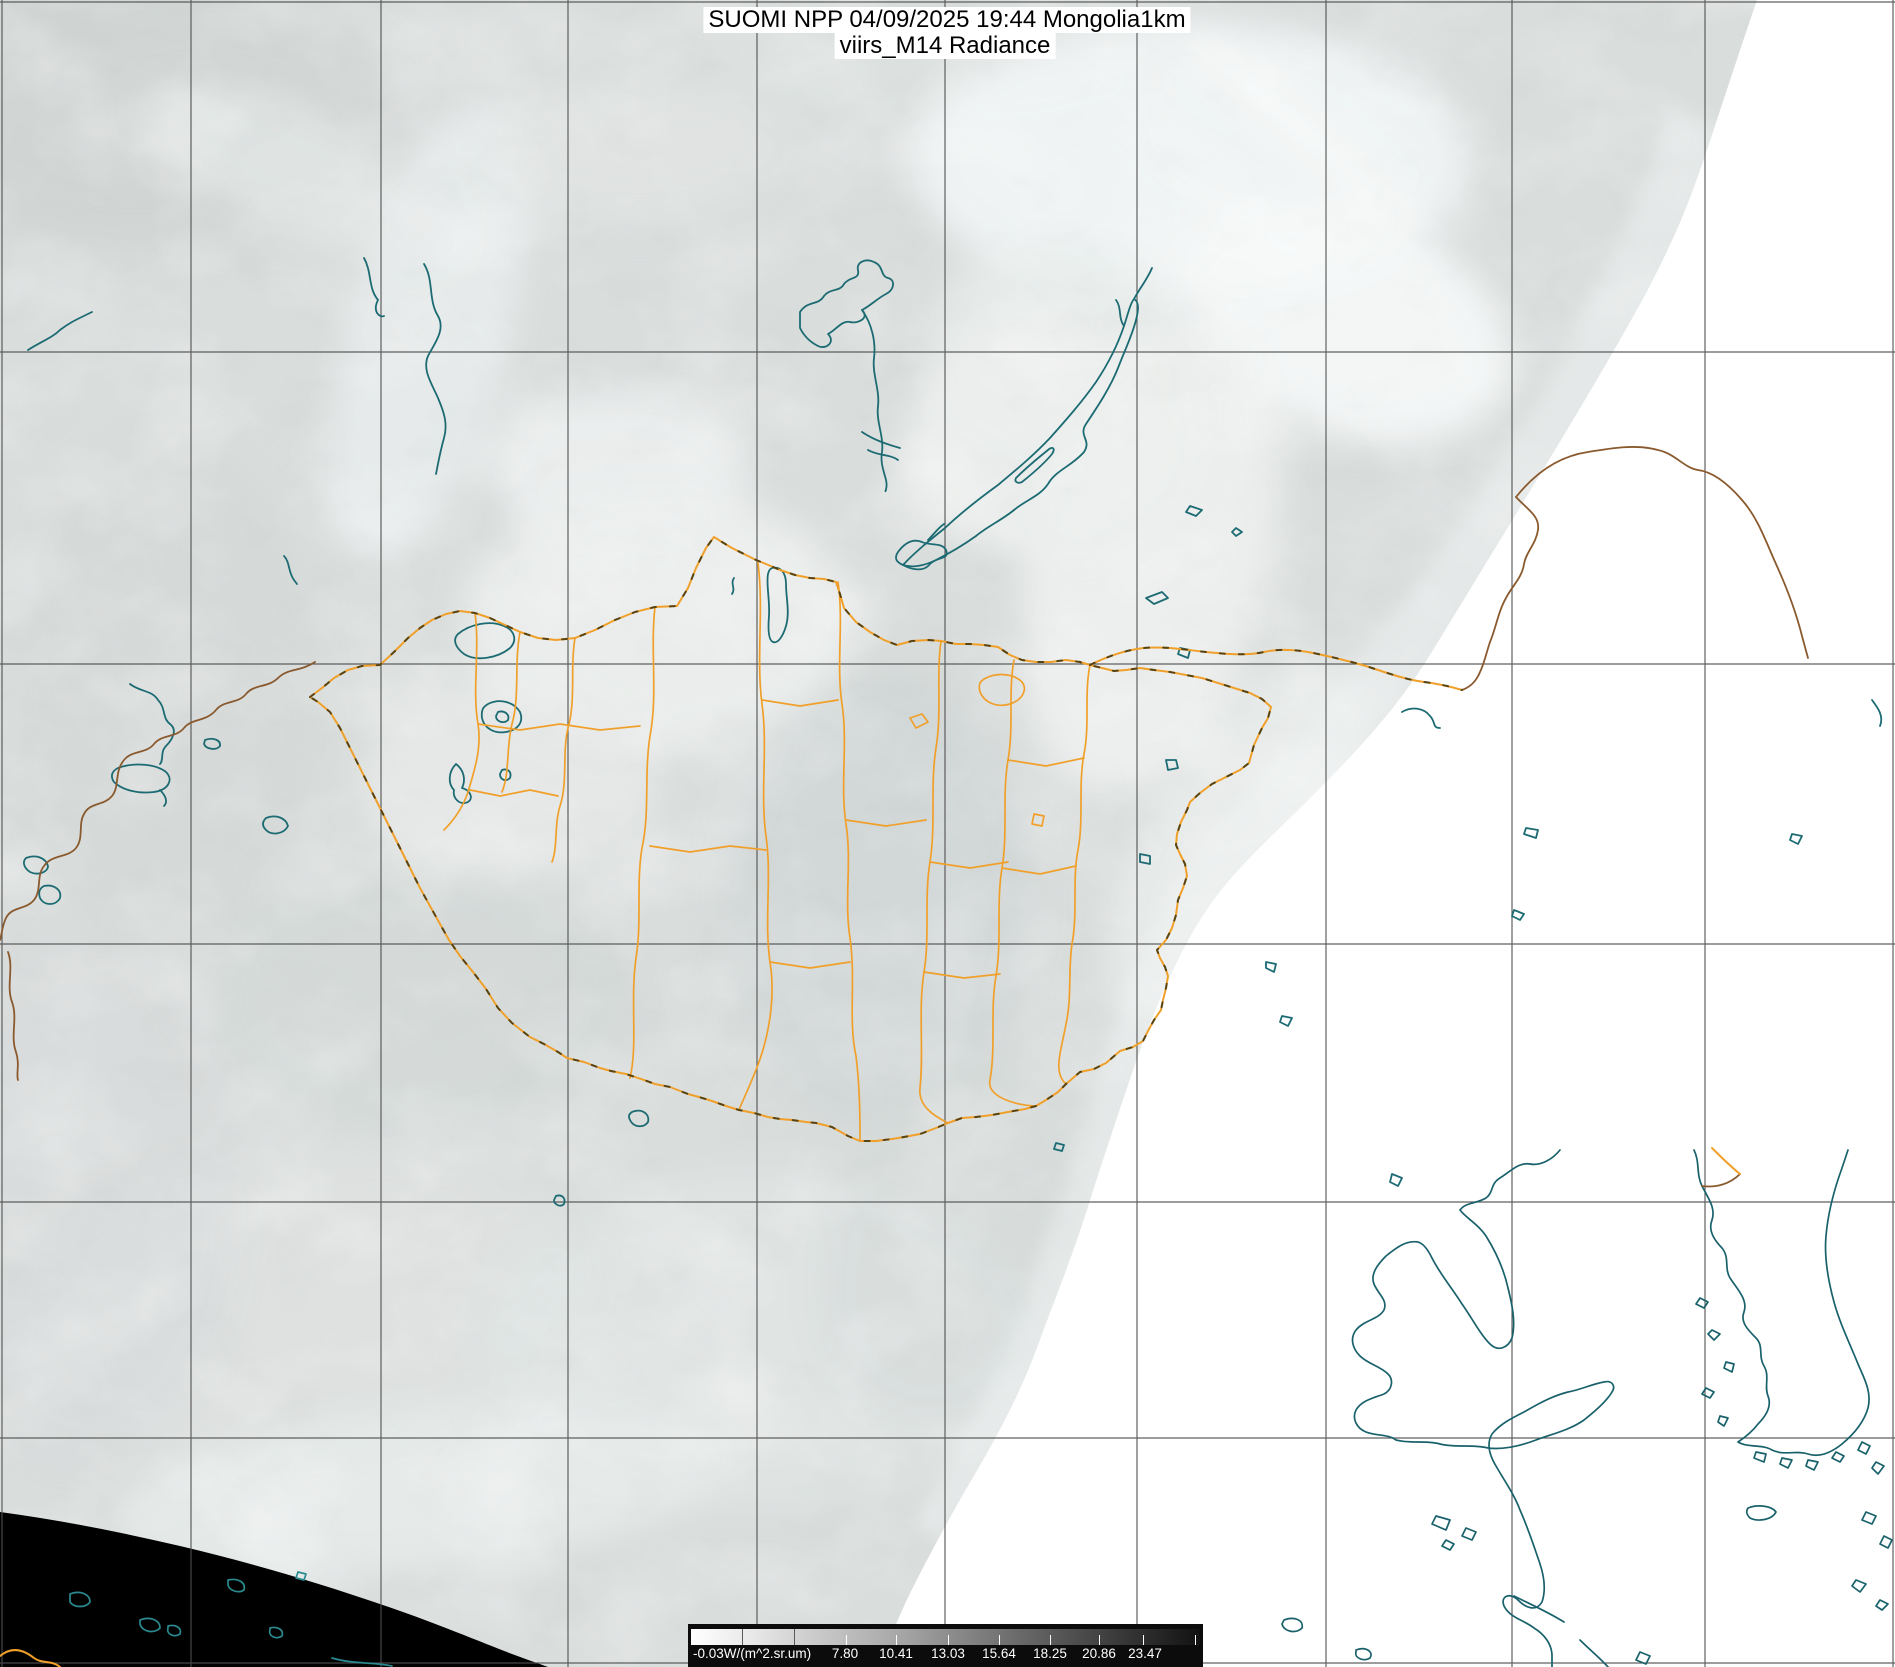 Image resolution: width=1895 pixels, height=1667 pixels. Describe the element at coordinates (1500, 593) in the screenshot. I see `argun-river-border` at that location.